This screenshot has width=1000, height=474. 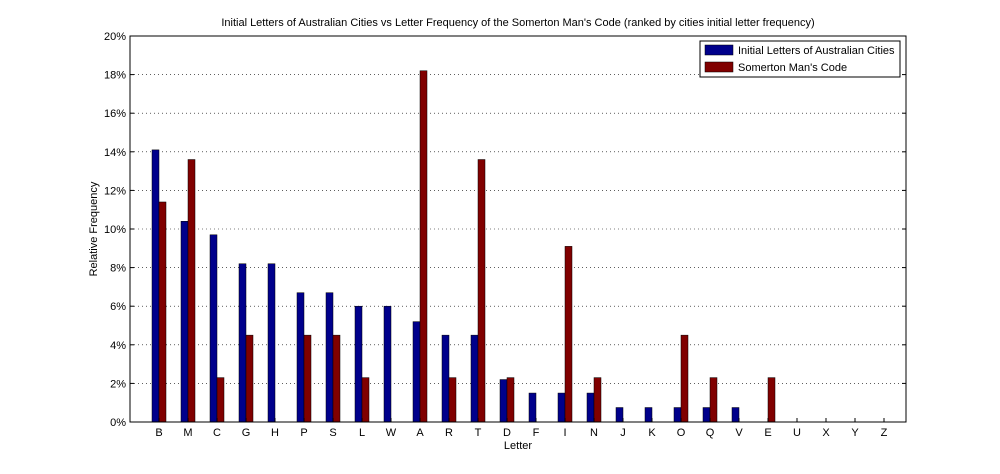 What do you see at coordinates (710, 433) in the screenshot?
I see `x-tick-label: Q` at bounding box center [710, 433].